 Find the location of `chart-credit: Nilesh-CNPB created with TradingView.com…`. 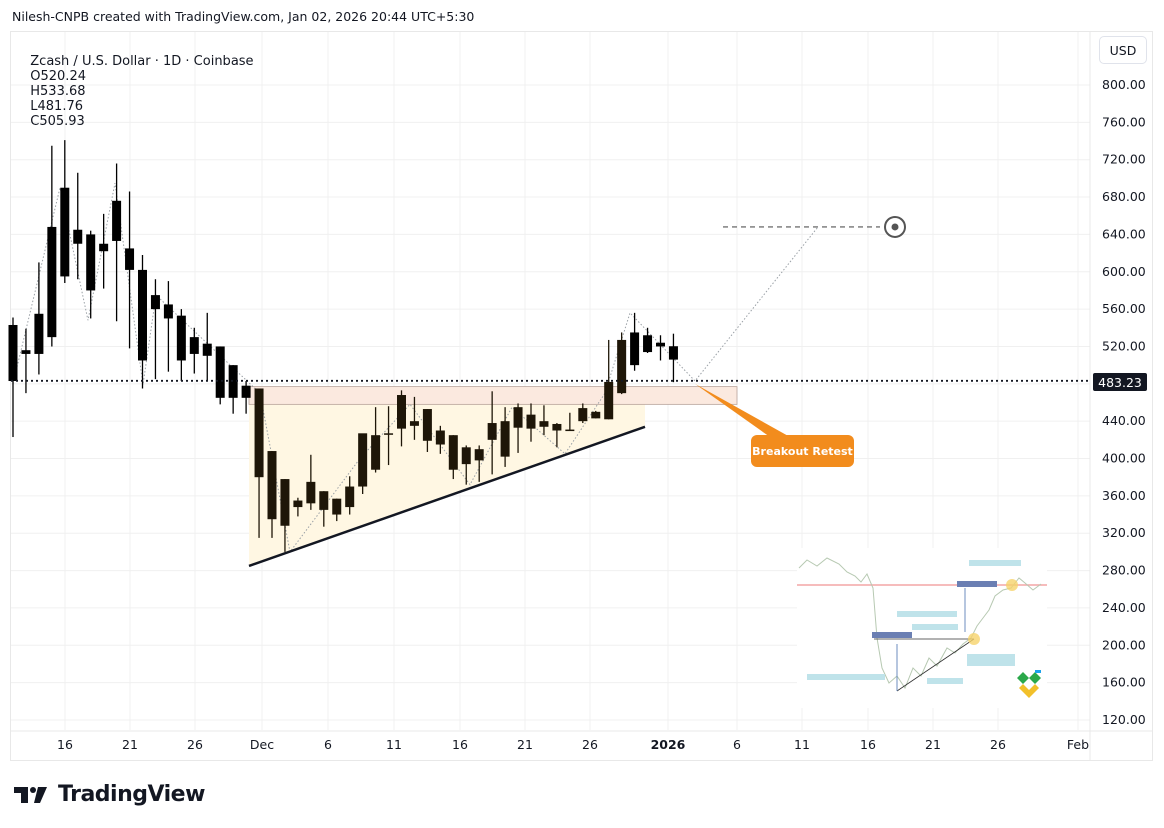

chart-credit: Nilesh-CNPB created with TradingView.com… is located at coordinates (243, 16).